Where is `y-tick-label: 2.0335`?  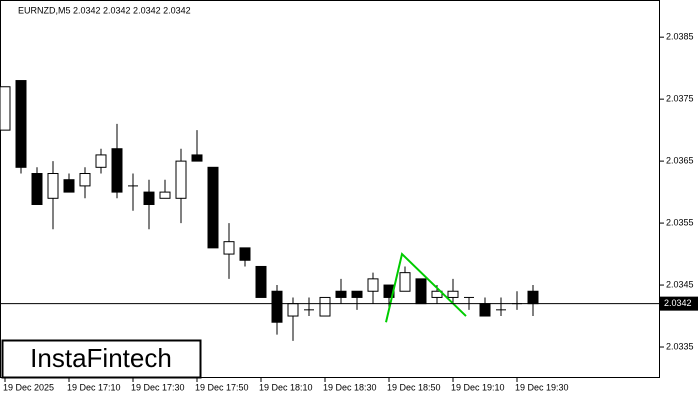 y-tick-label: 2.0335 is located at coordinates (680, 346).